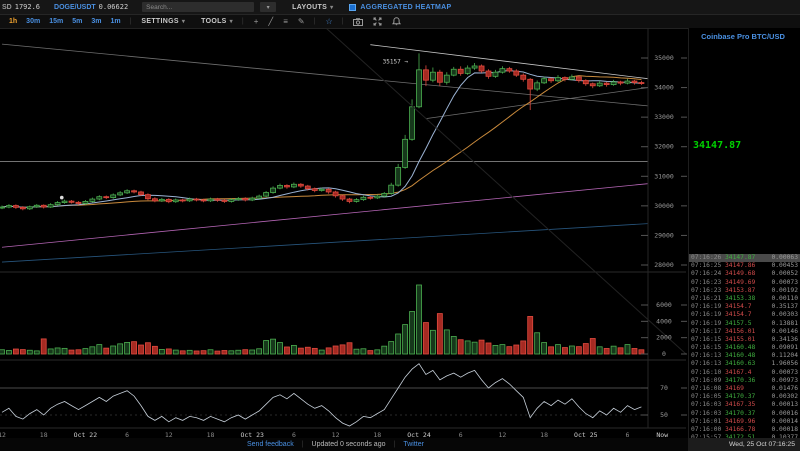 Image resolution: width=800 pixels, height=451 pixels. I want to click on send-feedback-link: Send feedback, so click(270, 444).